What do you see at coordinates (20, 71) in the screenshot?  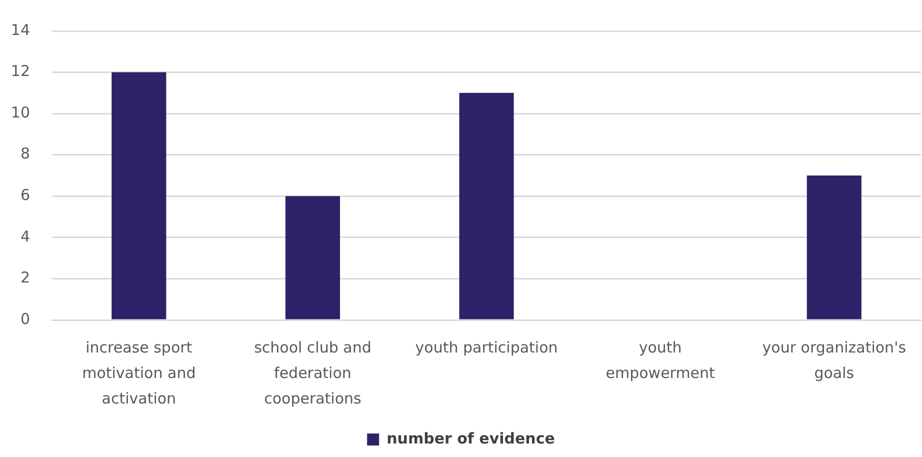 I see `y-tick-label: 12` at bounding box center [20, 71].